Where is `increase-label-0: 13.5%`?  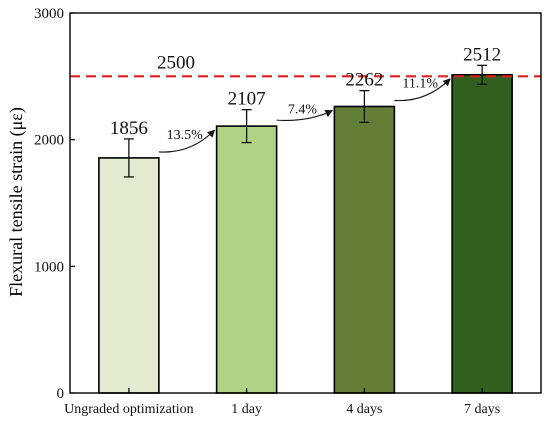
increase-label-0: 13.5% is located at coordinates (185, 135).